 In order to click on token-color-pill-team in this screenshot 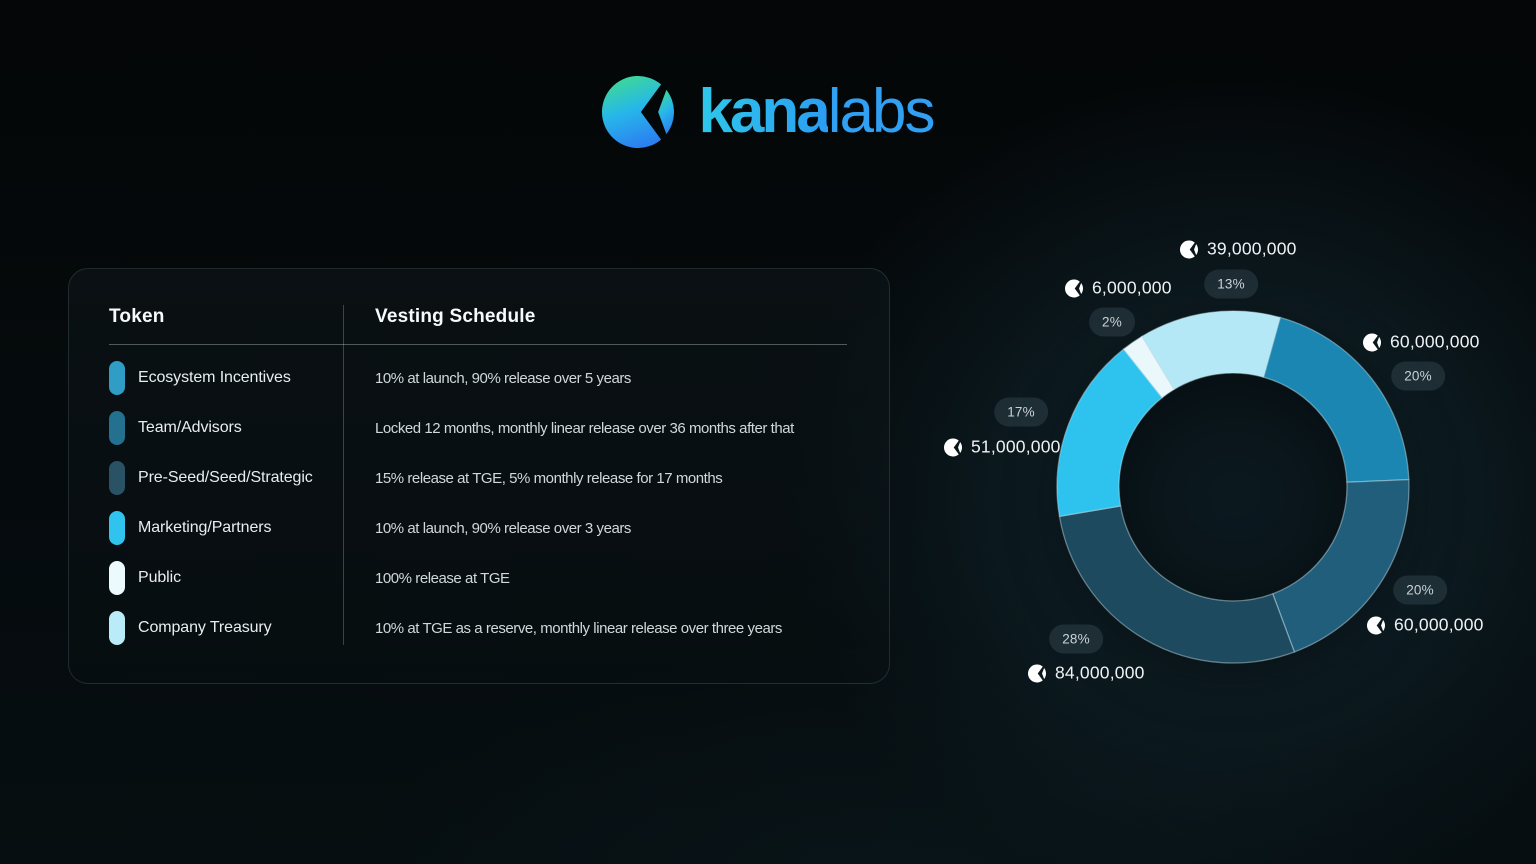, I will do `click(117, 428)`.